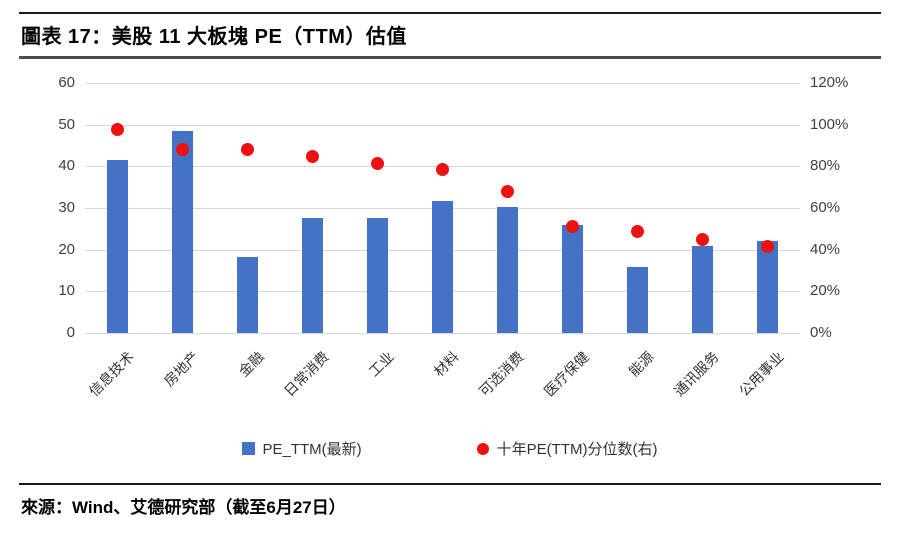 Image resolution: width=899 pixels, height=536 pixels. I want to click on y-axis-tick-left: 40, so click(66, 166).